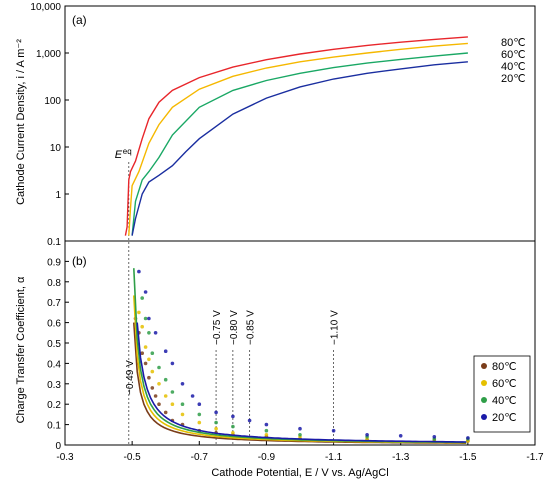  I want to click on panel-a-ytick-label: 1,000, so click(48, 54).